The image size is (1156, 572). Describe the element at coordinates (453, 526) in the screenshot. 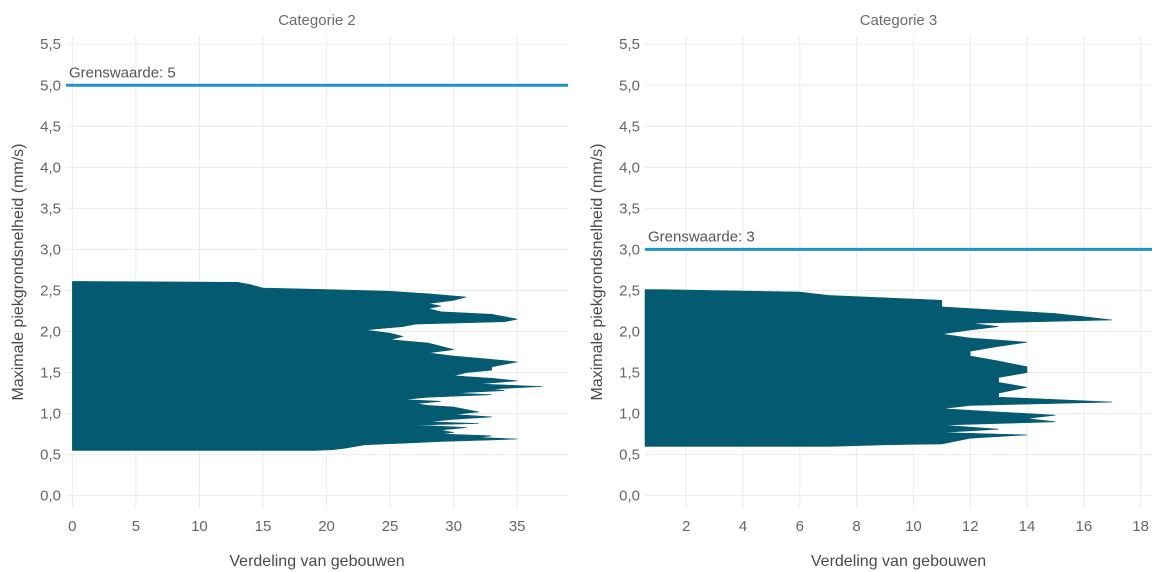

I see `x-tick-label: 30` at that location.